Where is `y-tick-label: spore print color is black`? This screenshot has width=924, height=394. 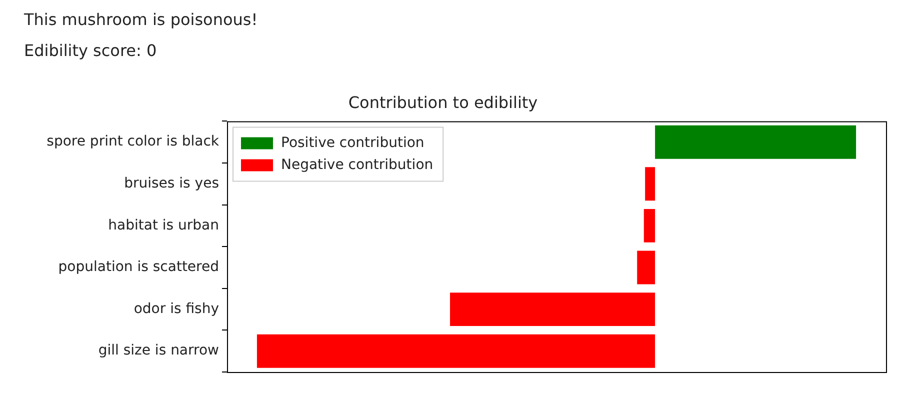 y-tick-label: spore print color is black is located at coordinates (133, 142).